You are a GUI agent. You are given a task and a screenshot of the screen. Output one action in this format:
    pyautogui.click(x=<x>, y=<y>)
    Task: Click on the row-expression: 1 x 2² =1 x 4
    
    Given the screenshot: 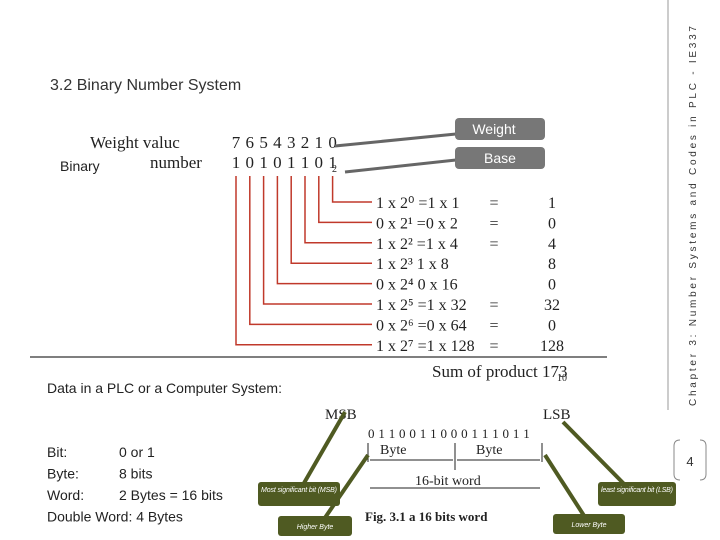 What is the action you would take?
    pyautogui.click(x=417, y=244)
    